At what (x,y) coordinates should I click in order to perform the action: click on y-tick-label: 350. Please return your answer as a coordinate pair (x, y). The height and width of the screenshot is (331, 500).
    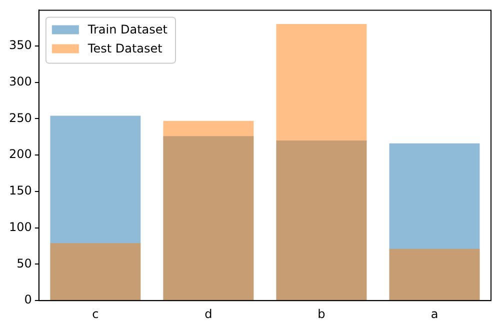
    Looking at the image, I should click on (20, 45).